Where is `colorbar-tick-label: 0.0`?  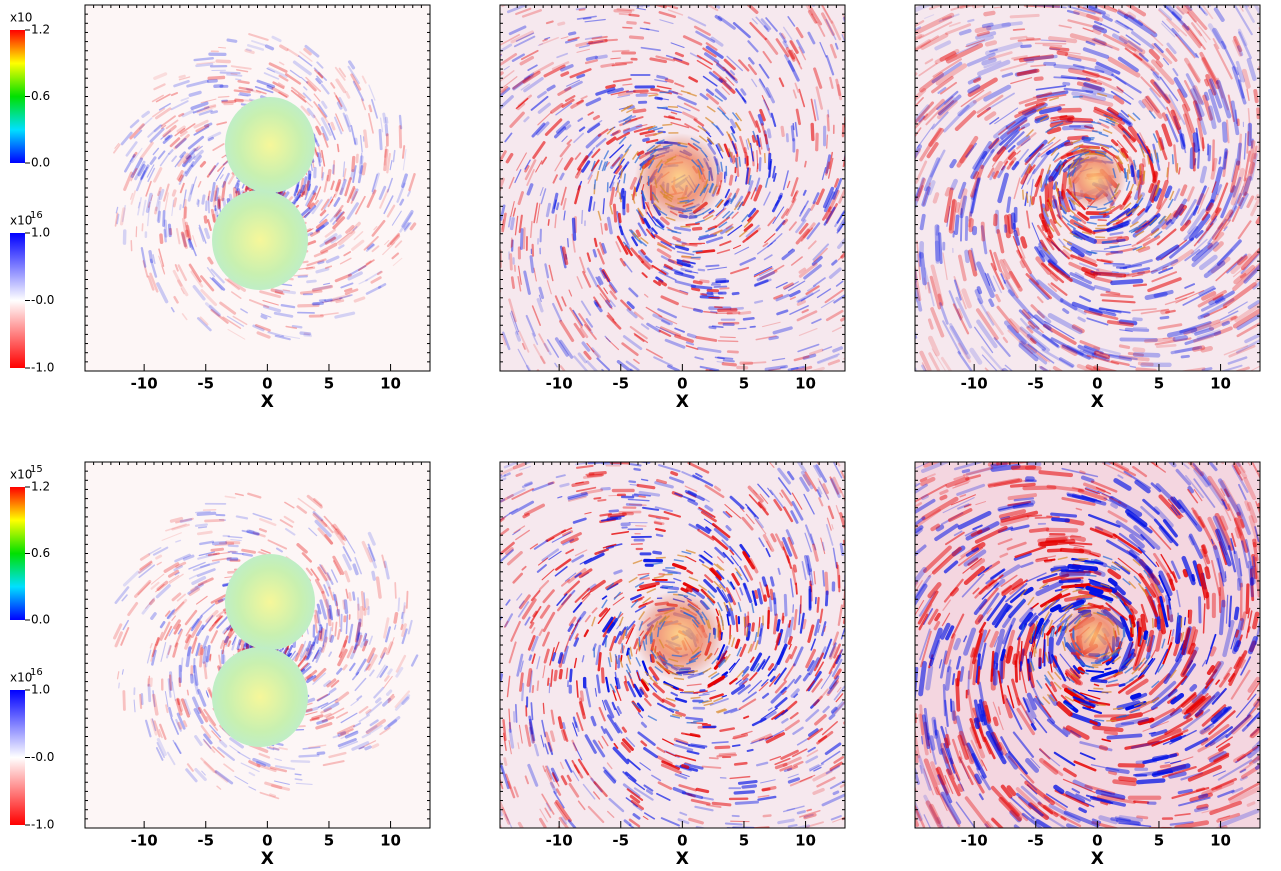 colorbar-tick-label: 0.0 is located at coordinates (40, 163).